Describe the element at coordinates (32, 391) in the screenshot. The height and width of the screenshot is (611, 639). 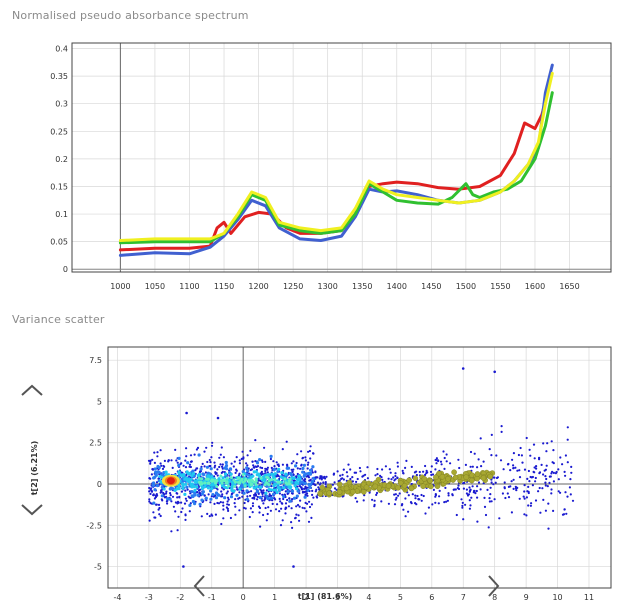
I see `chevron-up-icon` at that location.